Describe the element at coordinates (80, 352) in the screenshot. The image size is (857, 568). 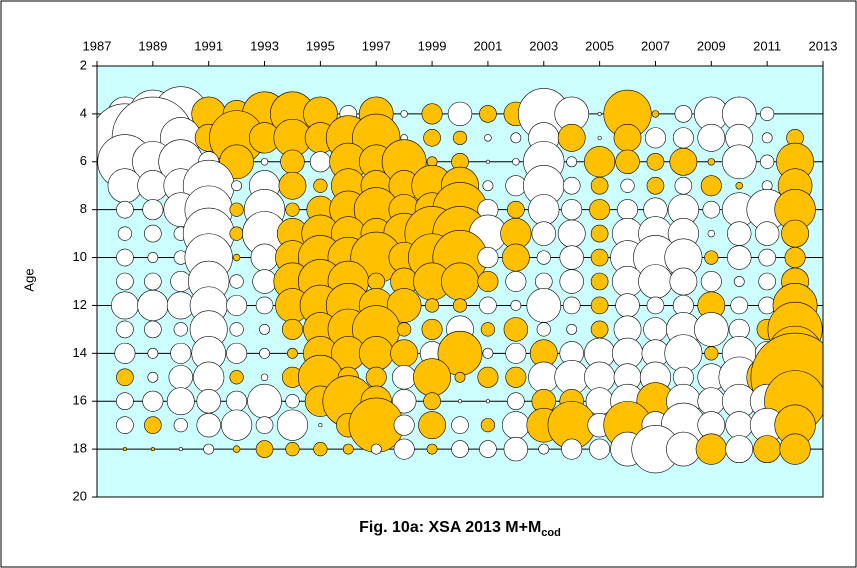
I see `y-tick-label: 14` at that location.